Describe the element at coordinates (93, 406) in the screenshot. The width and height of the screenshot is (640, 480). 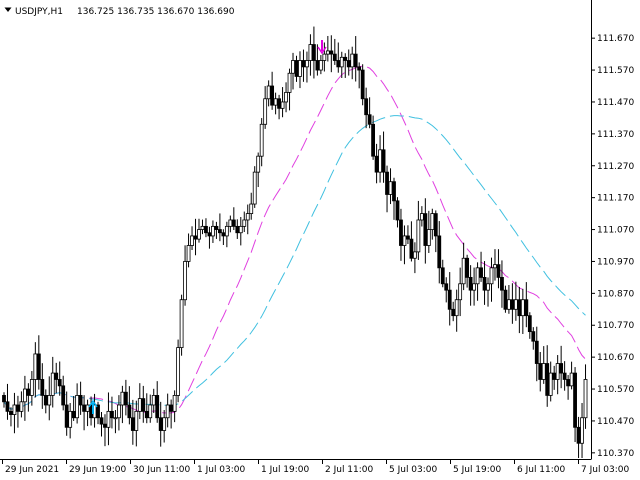
I see `buy-arrow-icon` at that location.